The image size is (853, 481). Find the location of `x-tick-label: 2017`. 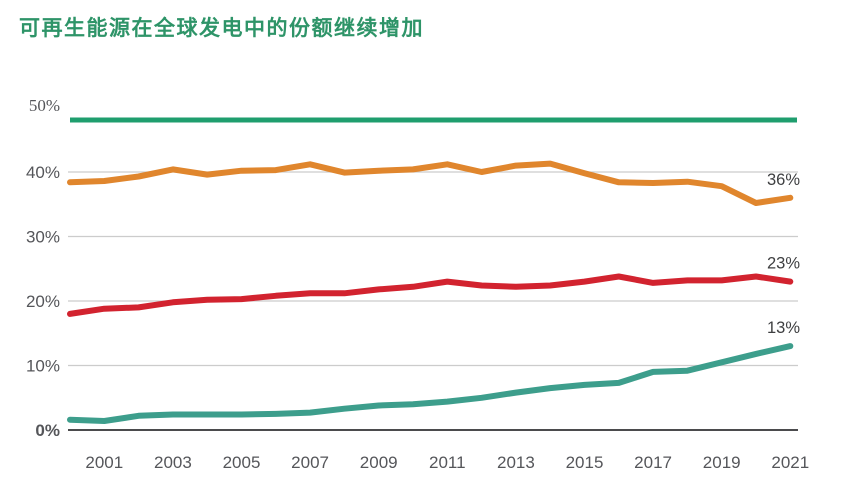

x-tick-label: 2017 is located at coordinates (653, 462).